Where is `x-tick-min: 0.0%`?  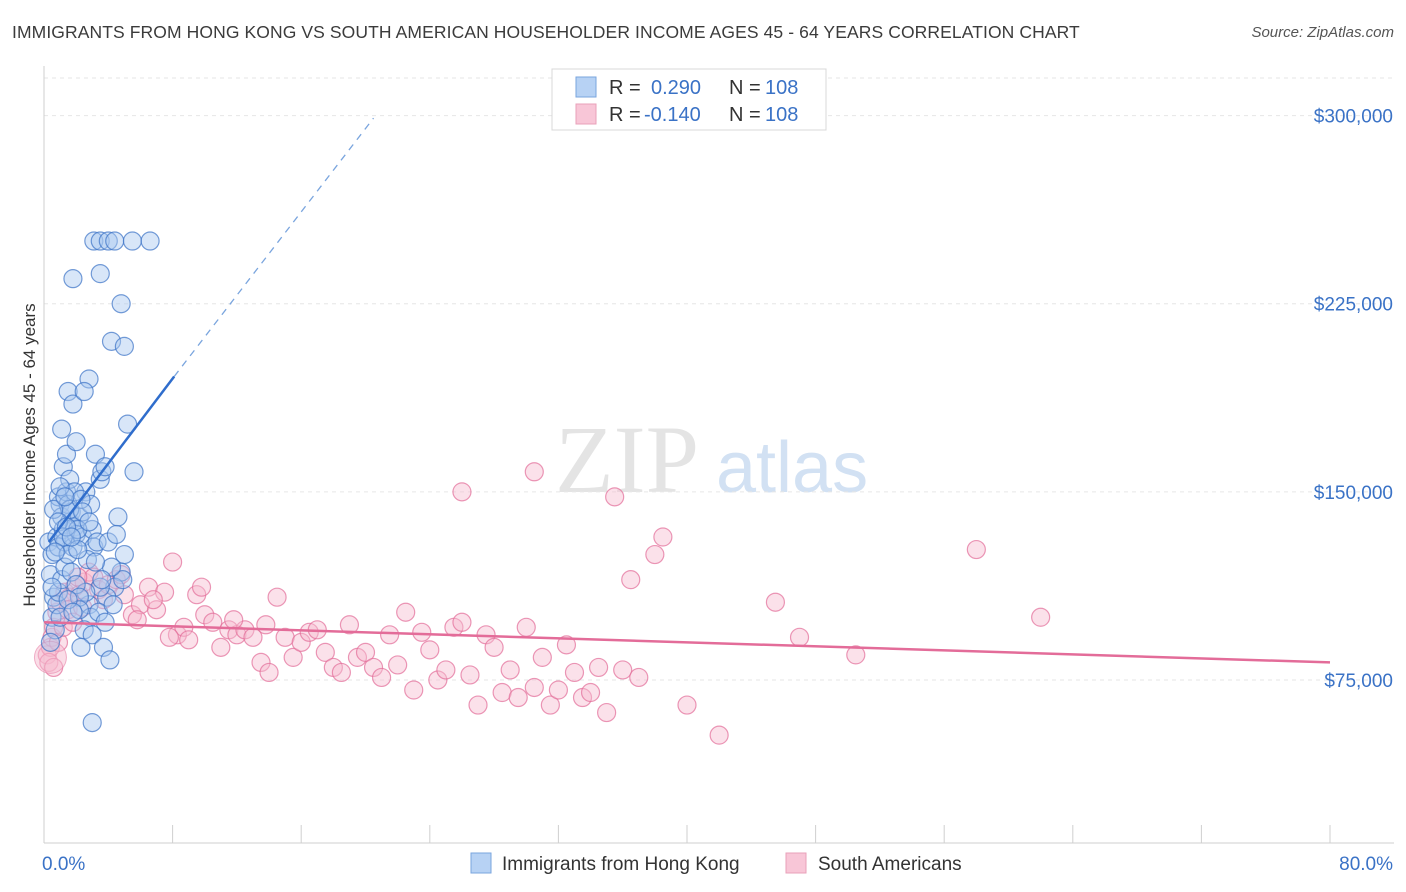
x-tick-min: 0.0% is located at coordinates (63, 864).